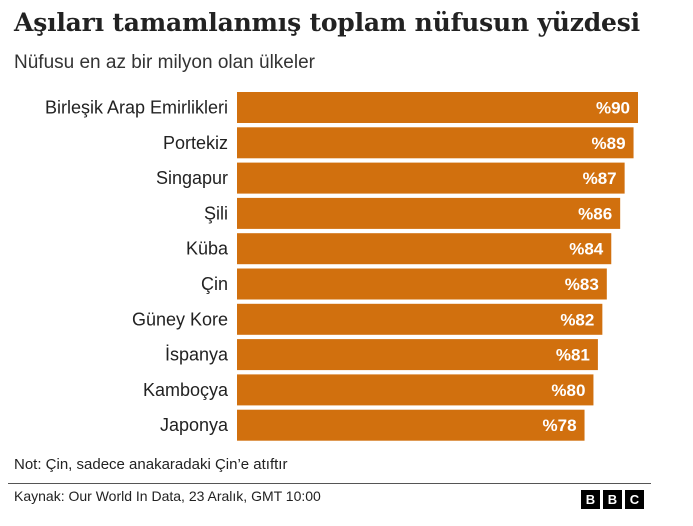  Describe the element at coordinates (186, 390) in the screenshot. I see `category-label: Kamboçya` at that location.